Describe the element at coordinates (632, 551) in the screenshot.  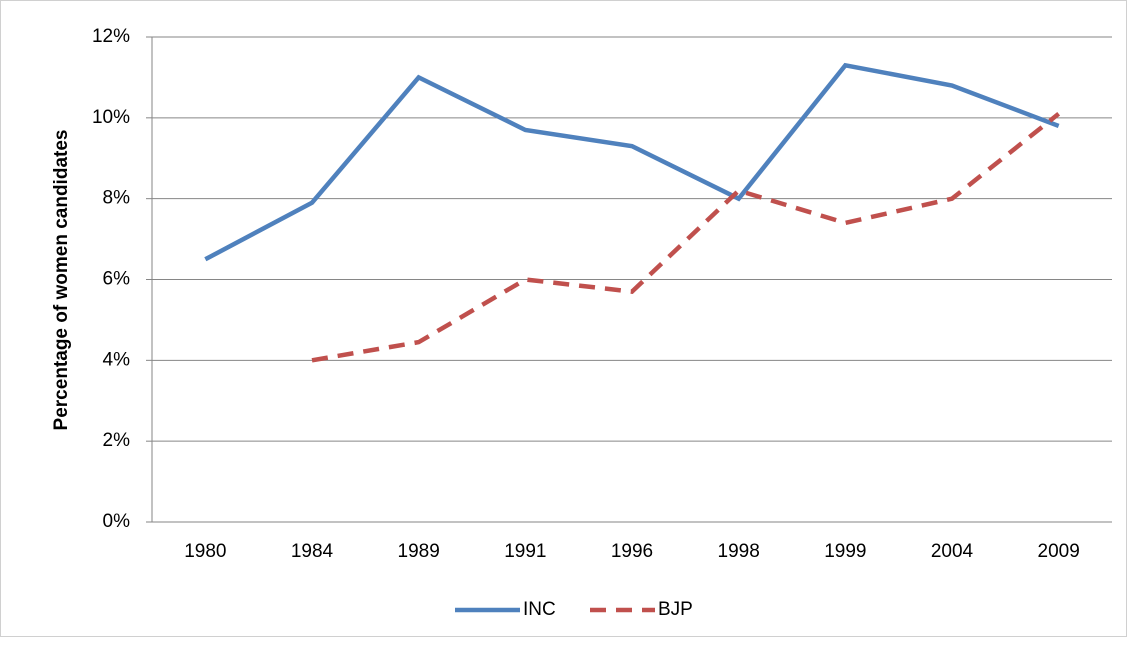
I see `x-tick-label: 1996` at that location.